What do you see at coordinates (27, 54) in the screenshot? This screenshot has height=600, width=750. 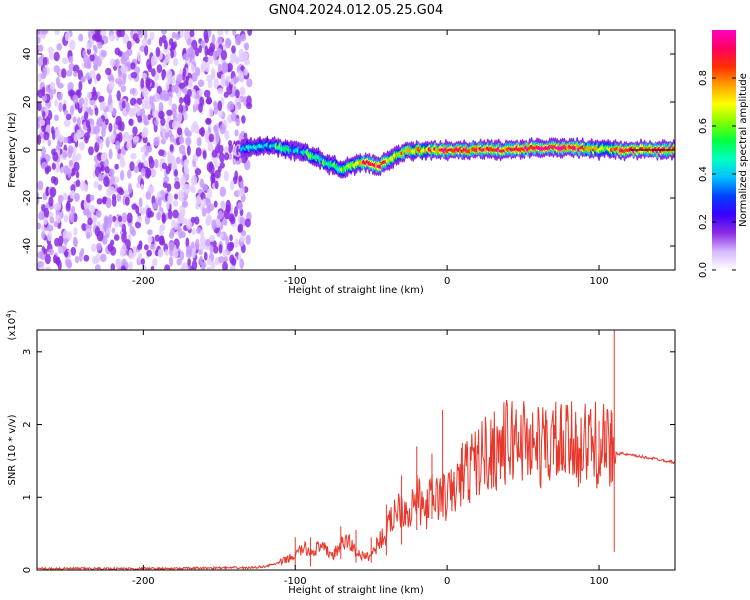 I see `spectrogram-y-tick-label: 40` at bounding box center [27, 54].